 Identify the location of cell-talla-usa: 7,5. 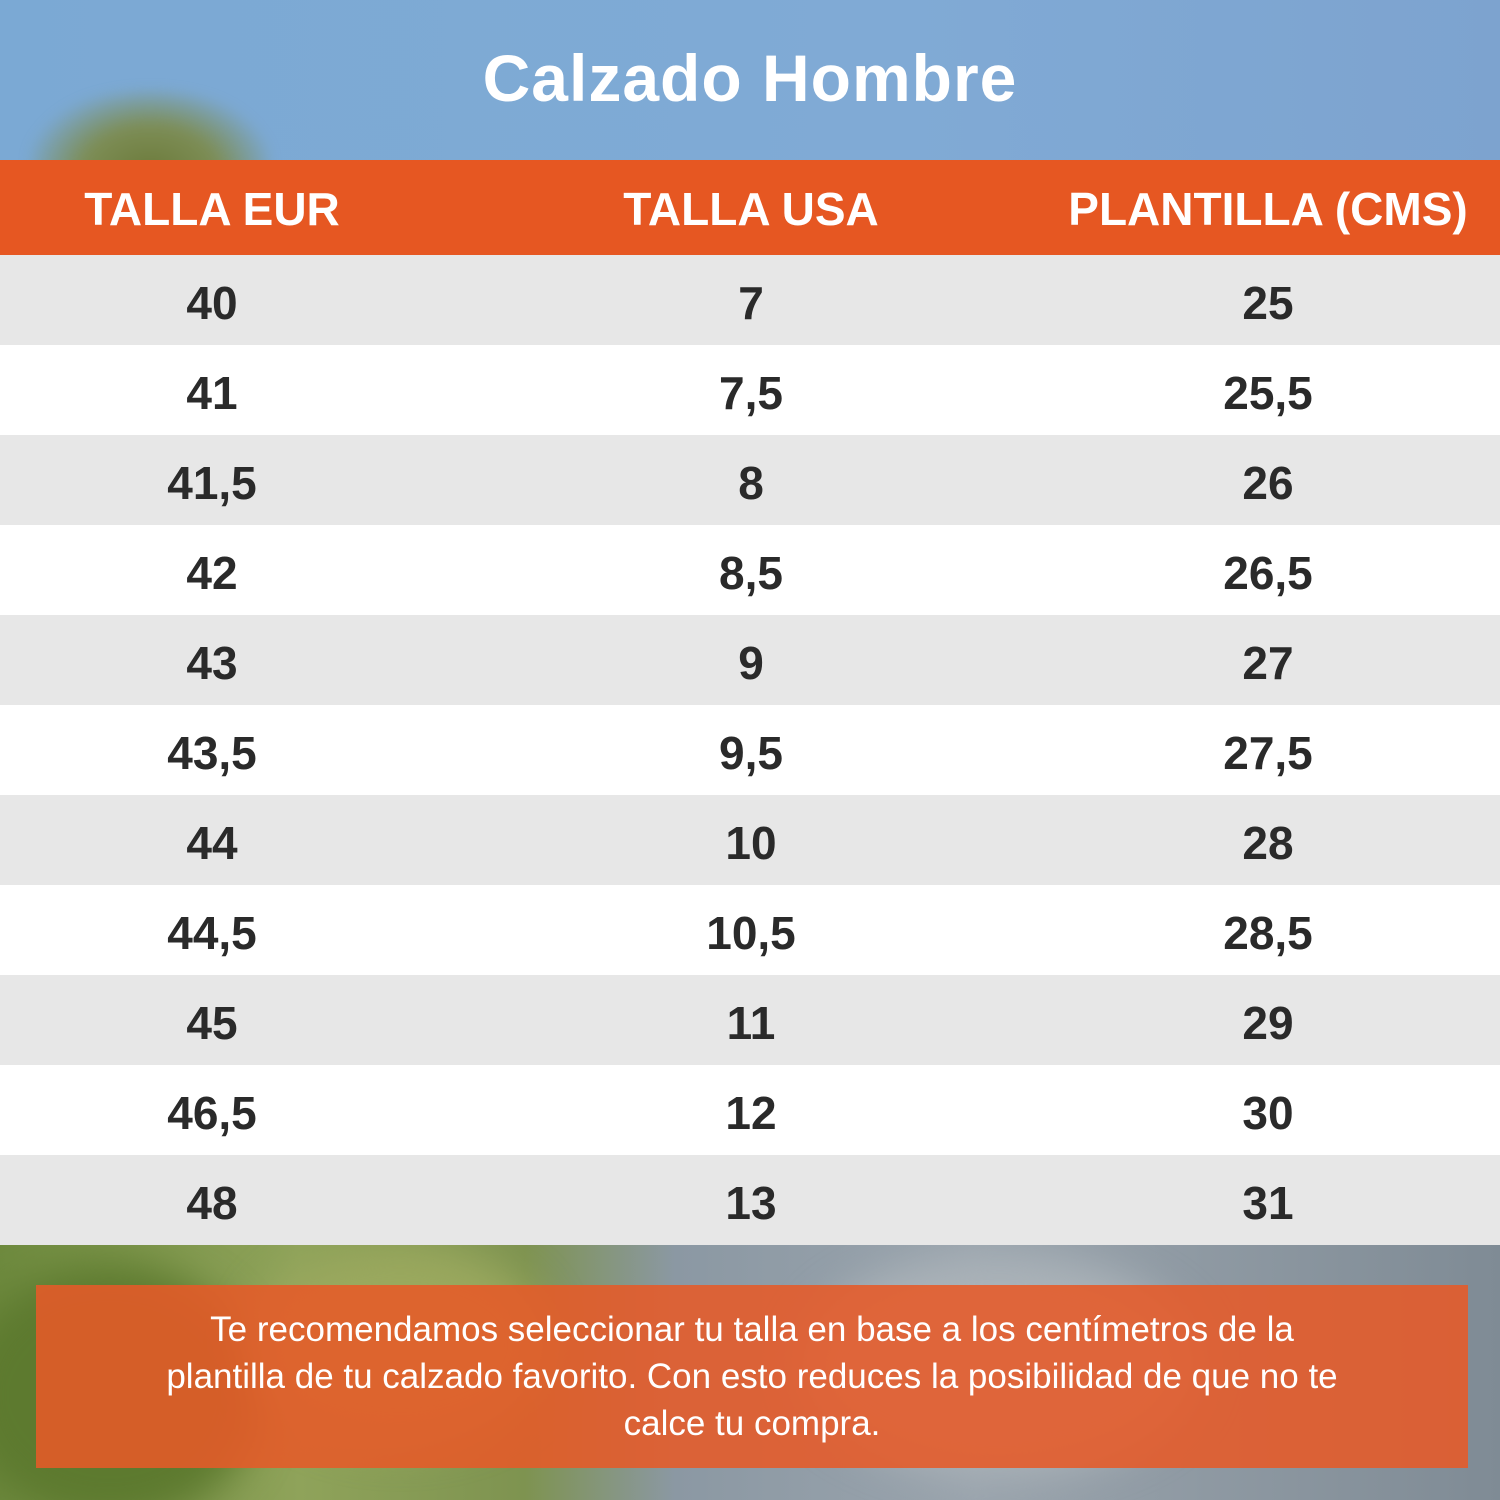
(751, 393).